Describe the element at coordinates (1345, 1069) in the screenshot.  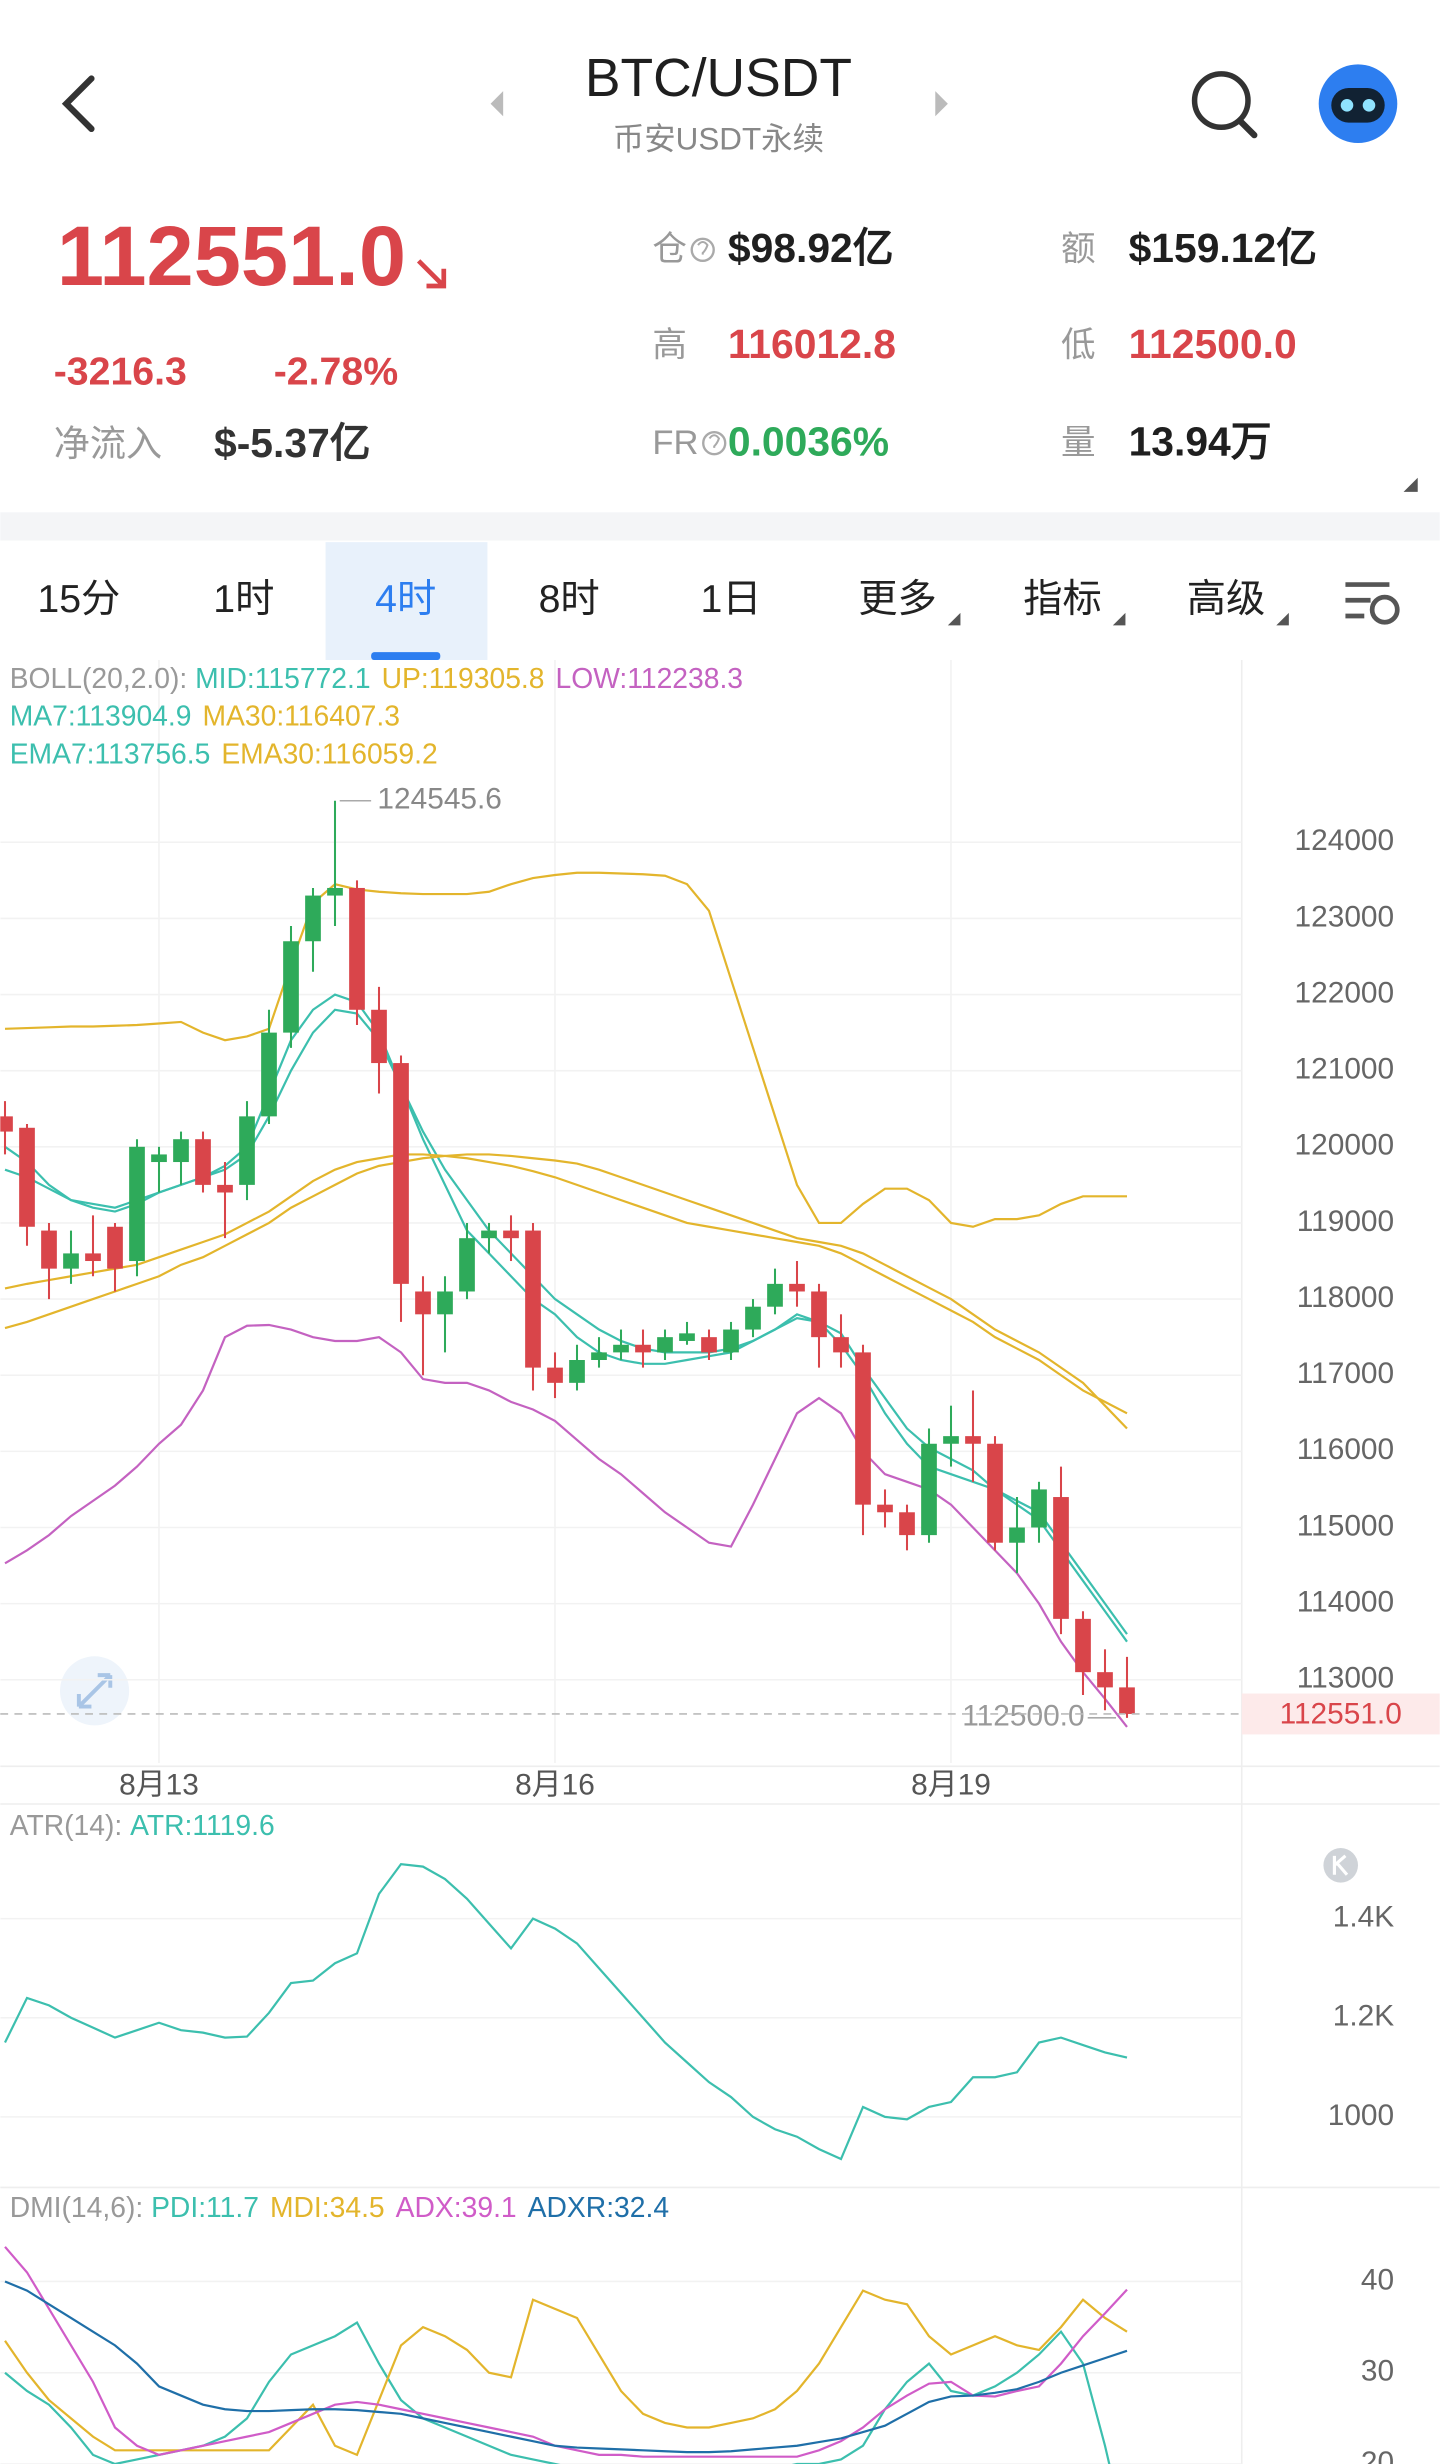
I see `y-tick-label: 121000` at that location.